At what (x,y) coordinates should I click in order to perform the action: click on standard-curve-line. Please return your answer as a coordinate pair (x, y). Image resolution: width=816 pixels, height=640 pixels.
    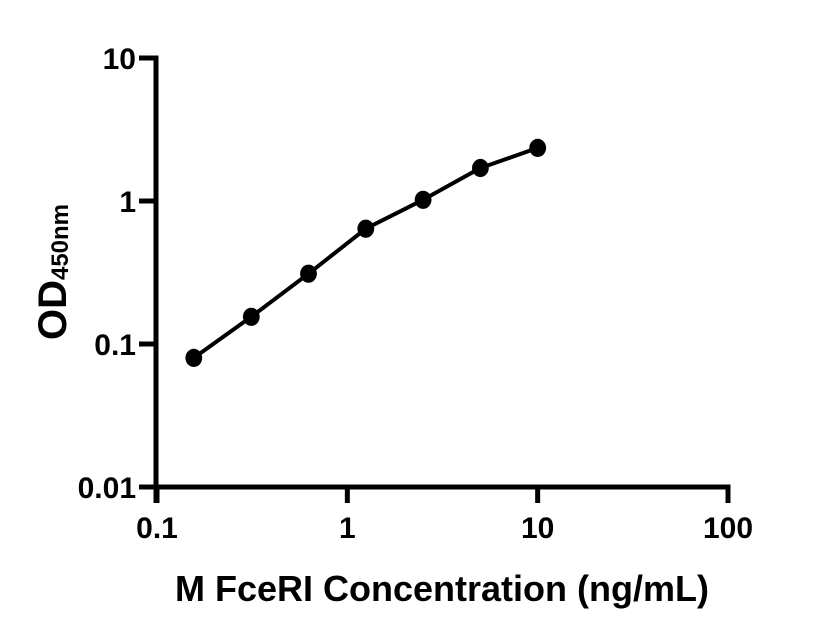
    Looking at the image, I should click on (365, 252).